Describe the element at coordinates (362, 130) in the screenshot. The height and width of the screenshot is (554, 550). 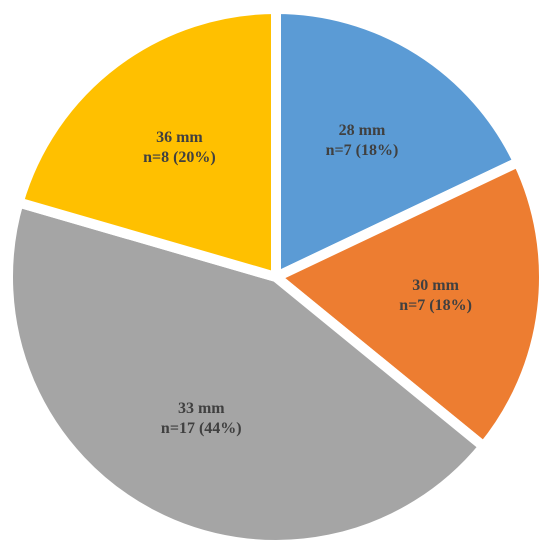
I see `slice-category-label: 28 mm` at that location.